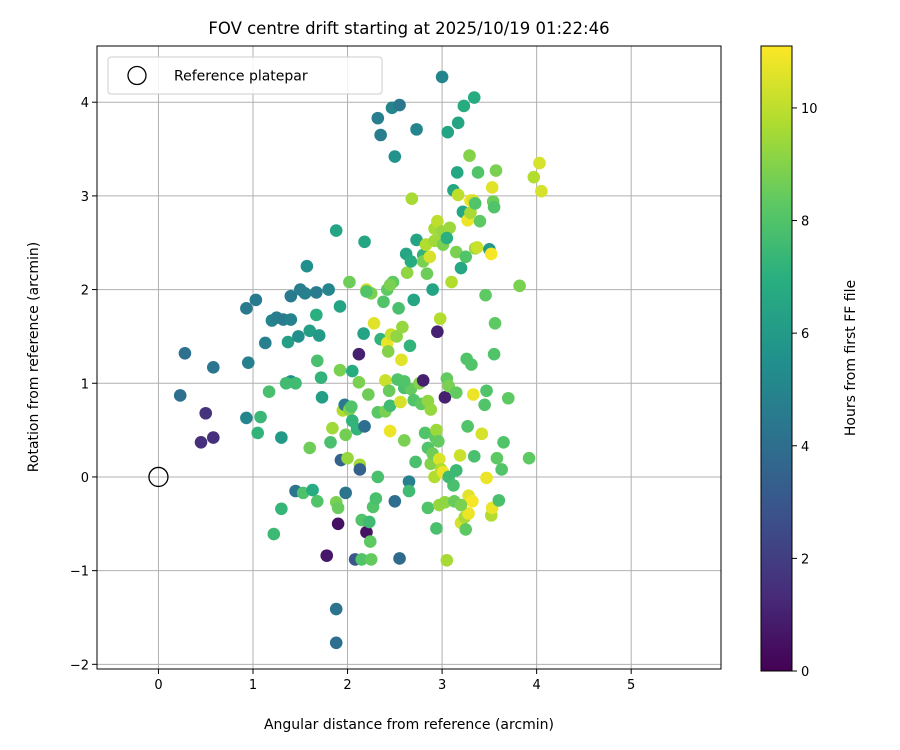 This screenshot has height=750, width=900. I want to click on y-tick-label: 0, so click(85, 478).